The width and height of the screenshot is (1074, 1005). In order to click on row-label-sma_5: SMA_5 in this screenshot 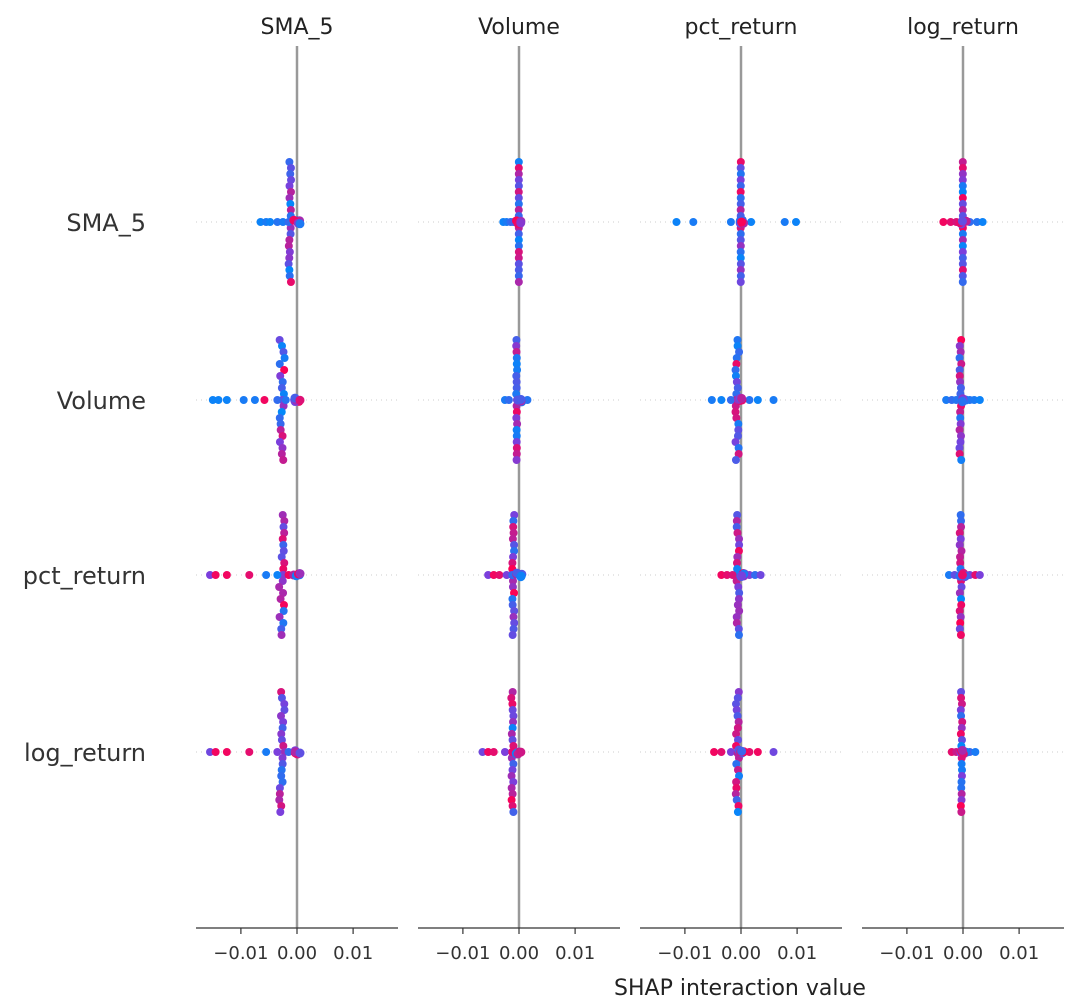, I will do `click(106, 223)`.